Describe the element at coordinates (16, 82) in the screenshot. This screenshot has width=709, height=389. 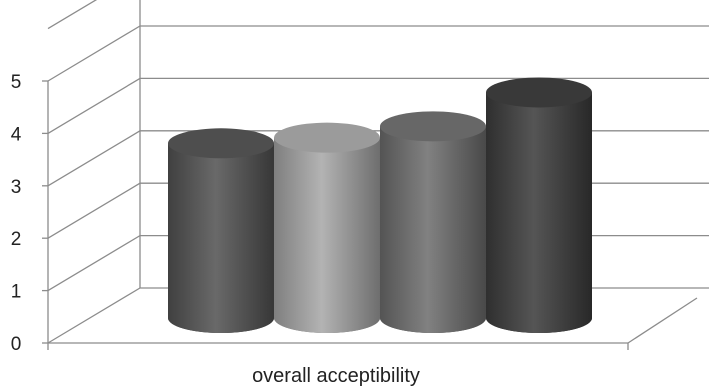
I see `y-tick-label: 5` at that location.